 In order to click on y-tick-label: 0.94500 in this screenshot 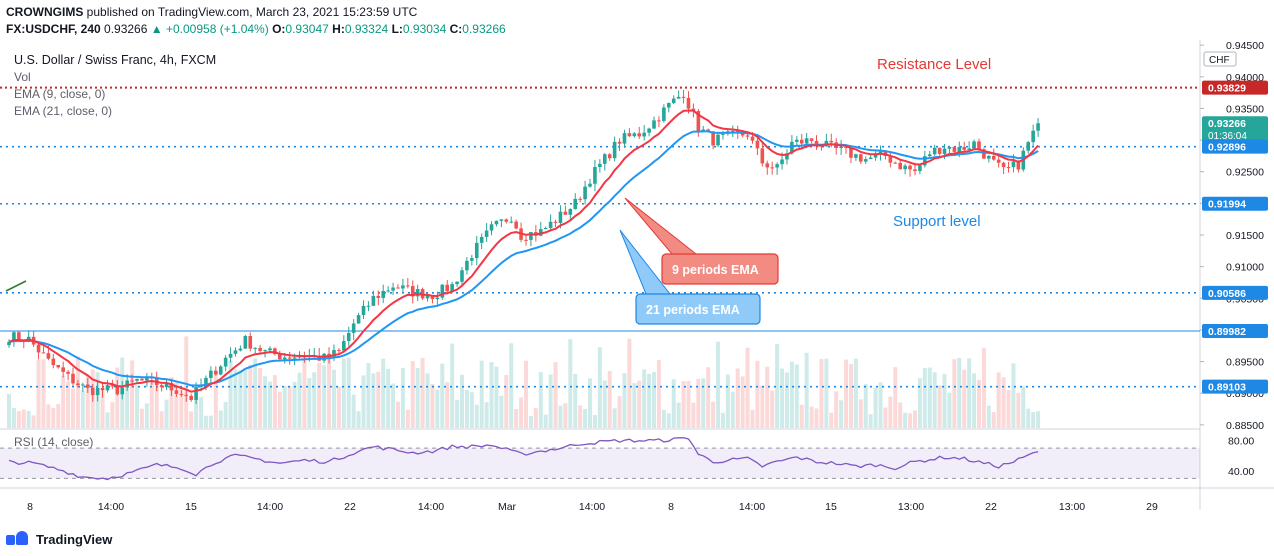, I will do `click(1245, 46)`.